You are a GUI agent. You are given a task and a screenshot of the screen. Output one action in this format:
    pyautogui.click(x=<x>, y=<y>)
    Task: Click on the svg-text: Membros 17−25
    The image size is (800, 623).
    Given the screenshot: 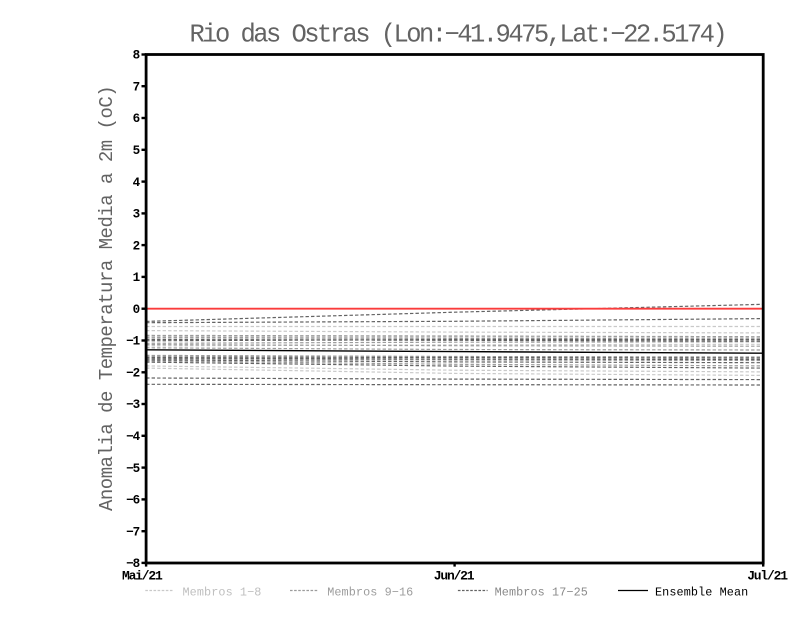 What is the action you would take?
    pyautogui.click(x=541, y=593)
    